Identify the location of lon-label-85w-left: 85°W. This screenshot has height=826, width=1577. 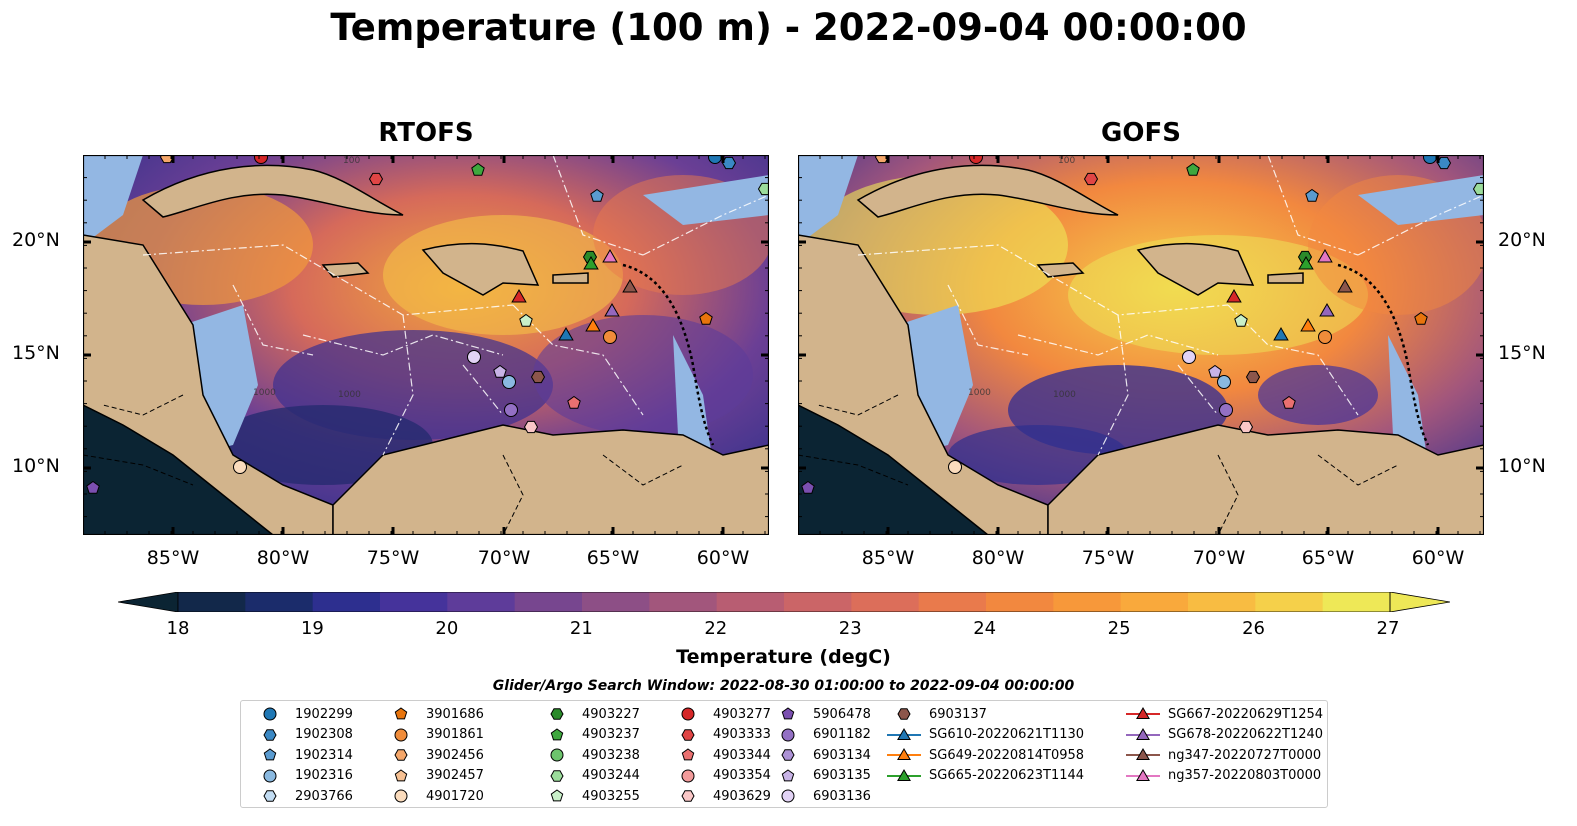
(173, 558).